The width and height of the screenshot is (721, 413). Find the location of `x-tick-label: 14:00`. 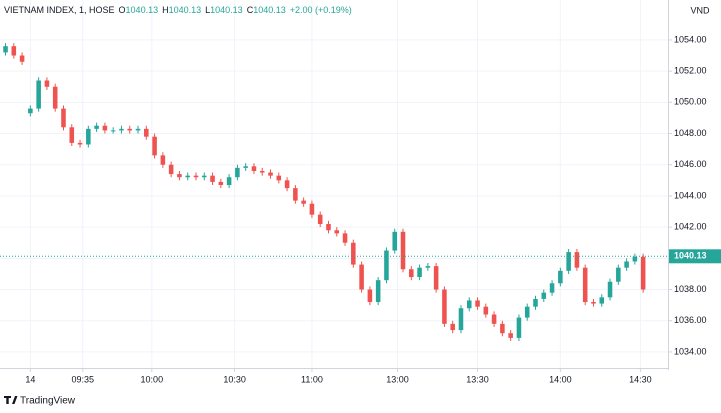

x-tick-label: 14:00 is located at coordinates (560, 379).